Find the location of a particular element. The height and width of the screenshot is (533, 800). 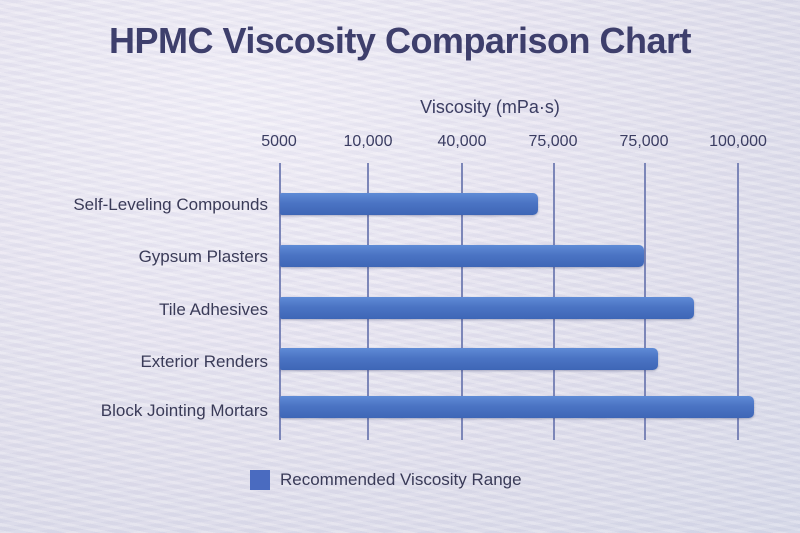

x-axis-title: Viscosity (mPa·s) is located at coordinates (490, 107).